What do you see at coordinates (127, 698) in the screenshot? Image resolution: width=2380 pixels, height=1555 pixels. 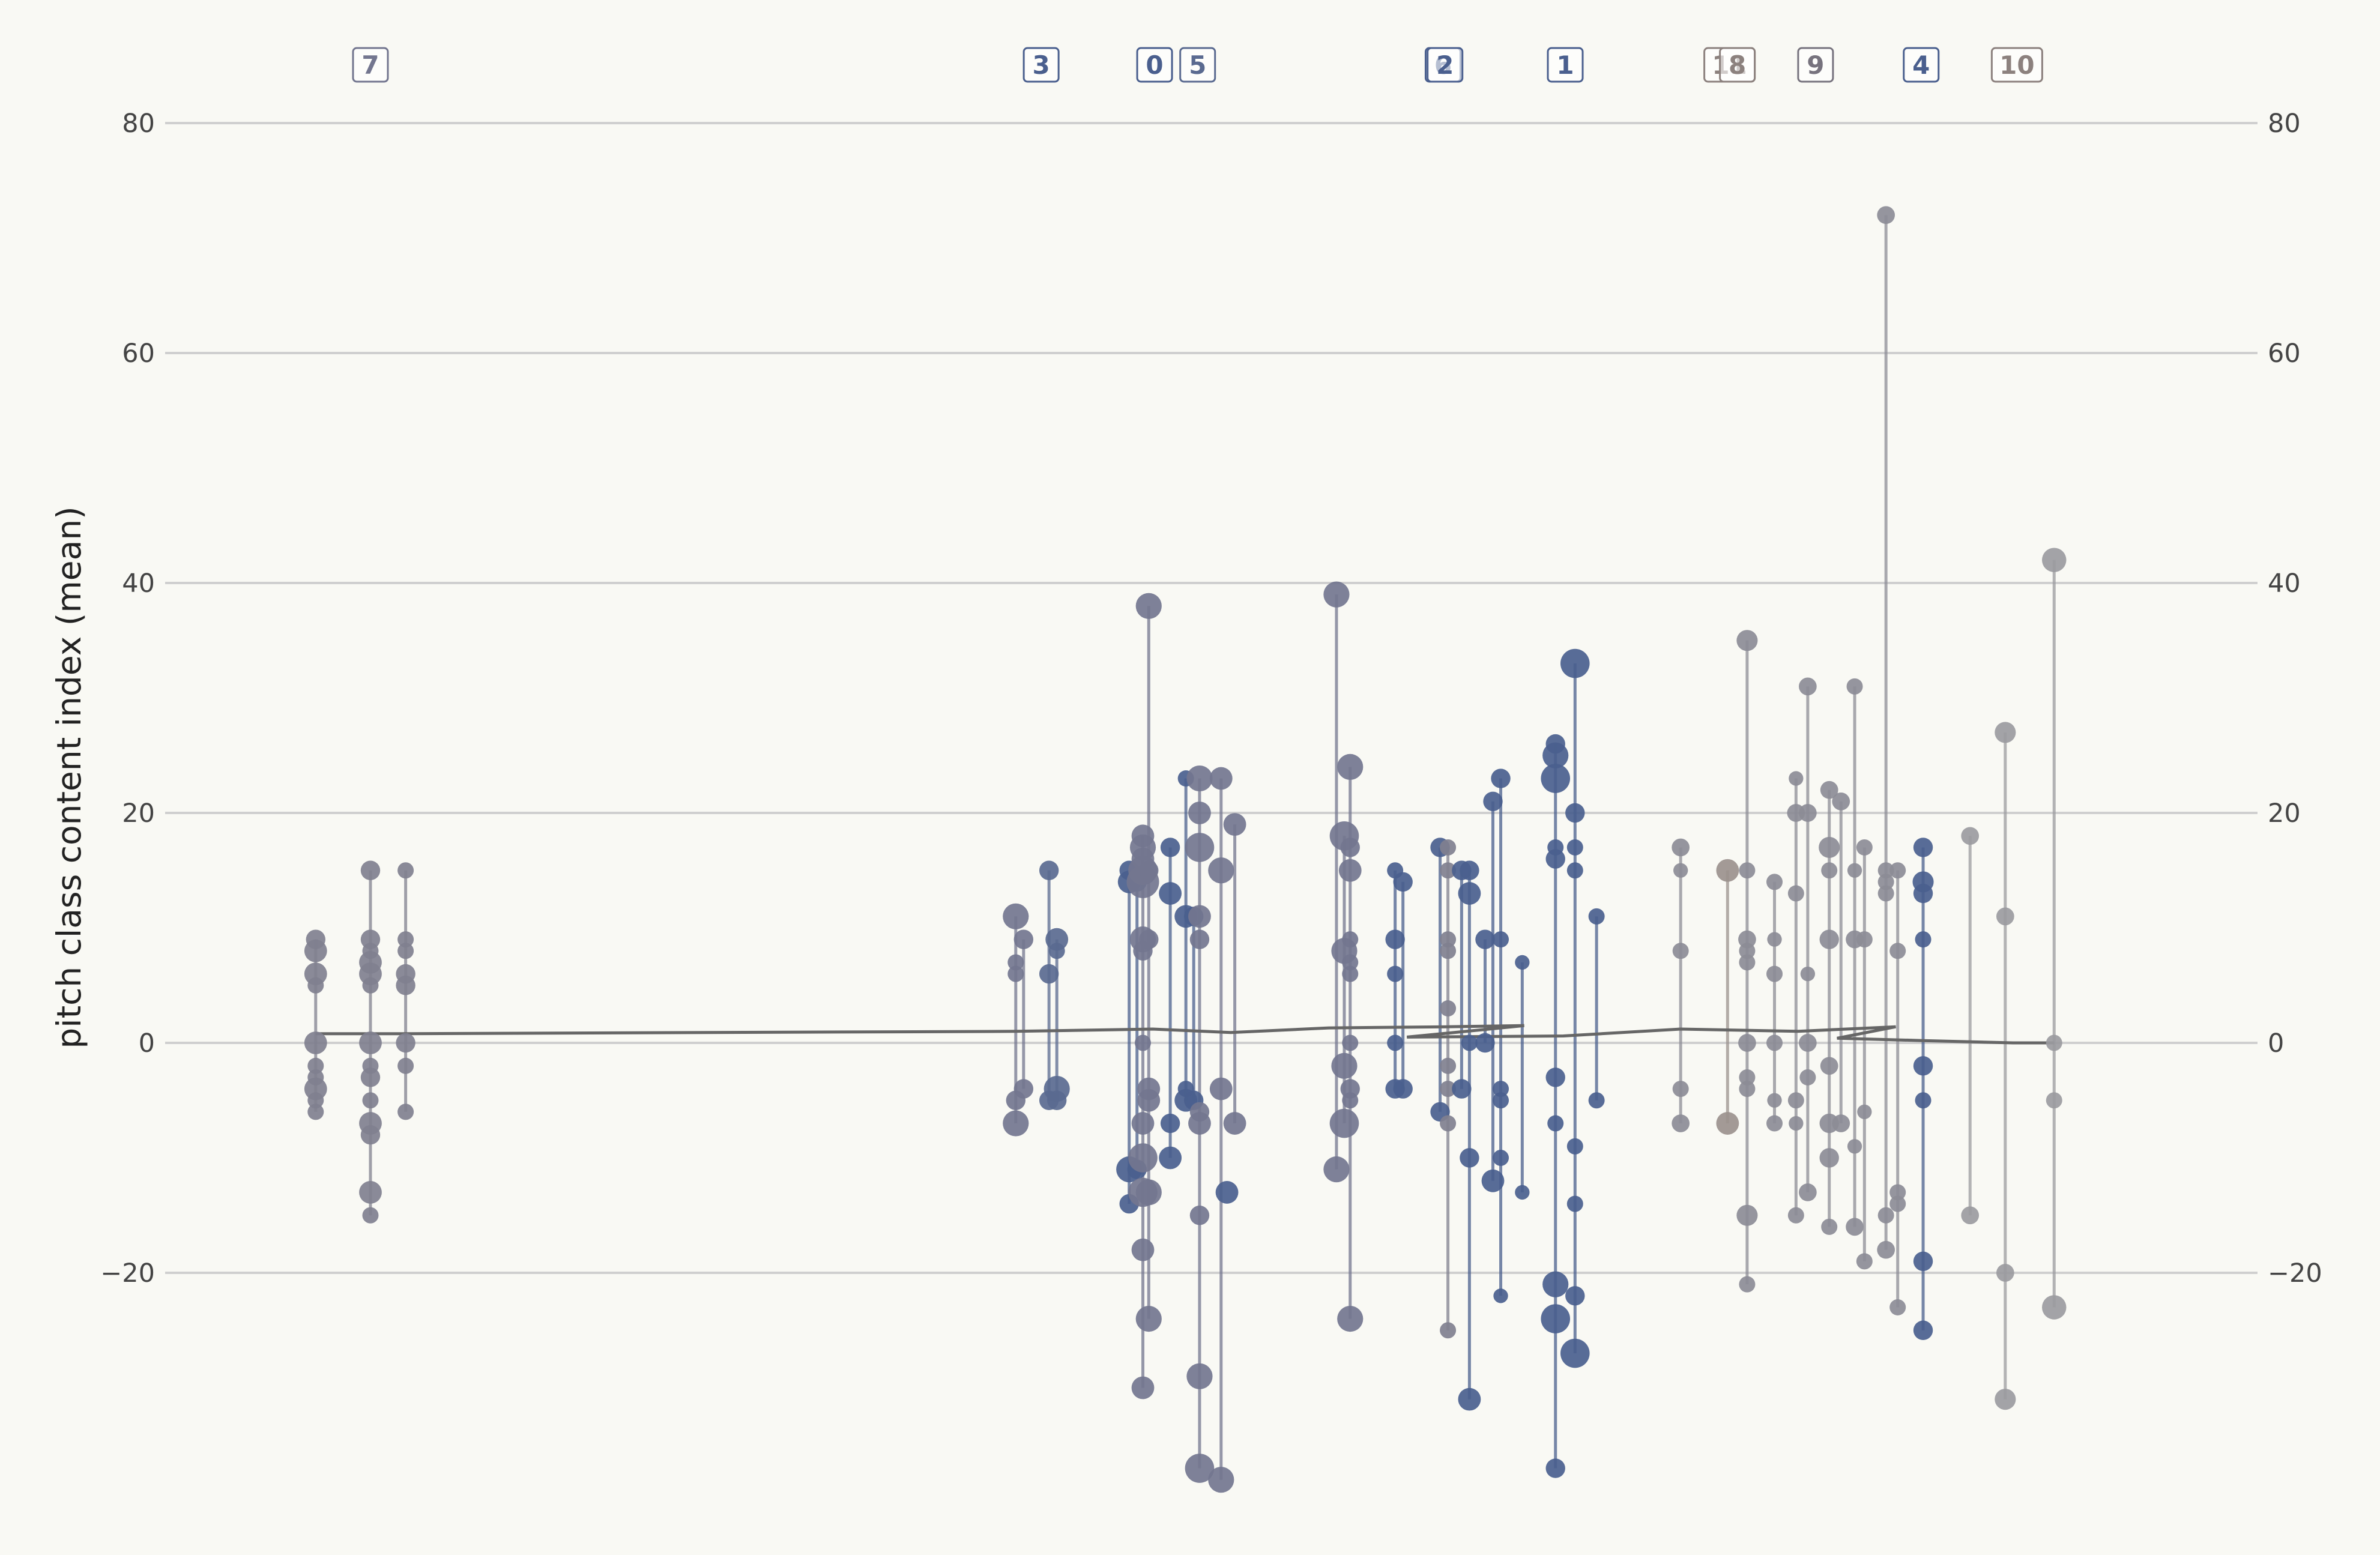 I see `y-axis-ticks-left: −20 0 20 40 60 80` at bounding box center [127, 698].